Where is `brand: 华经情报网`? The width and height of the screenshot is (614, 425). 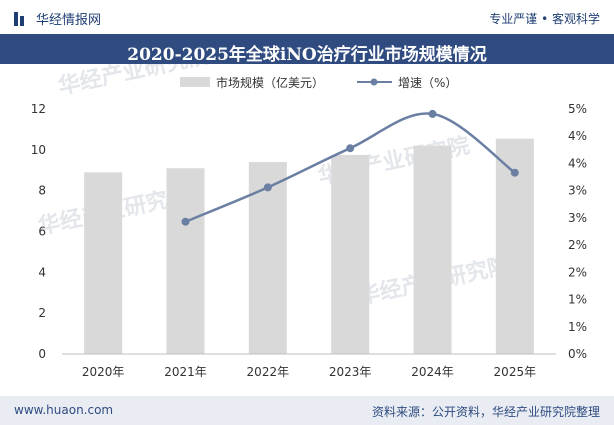
brand: 华经情报网 is located at coordinates (57, 18).